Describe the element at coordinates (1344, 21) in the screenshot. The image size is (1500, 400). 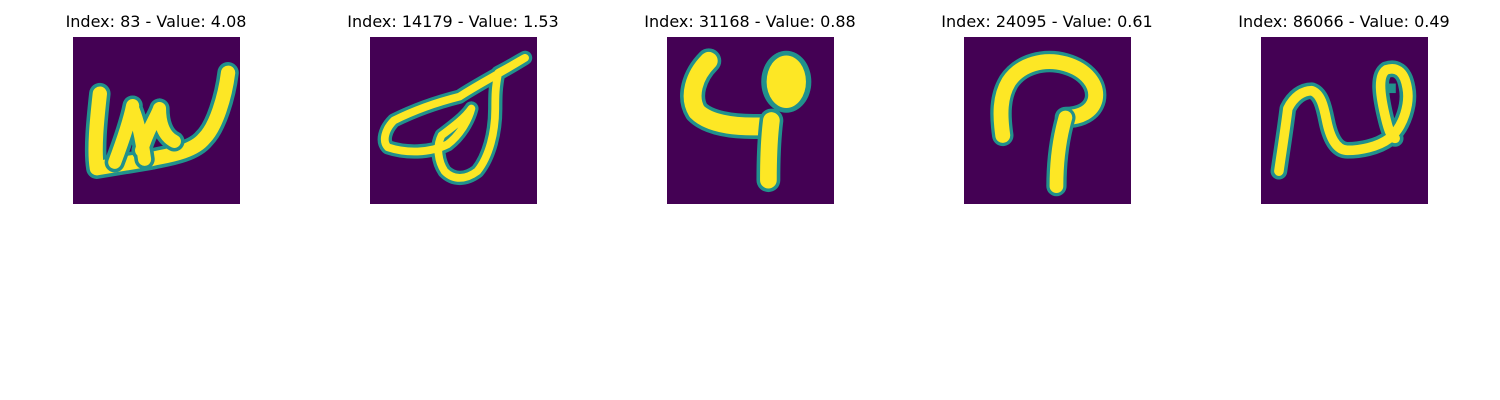
I see `panel-title: Index: 86066 - Value: 0.49` at that location.